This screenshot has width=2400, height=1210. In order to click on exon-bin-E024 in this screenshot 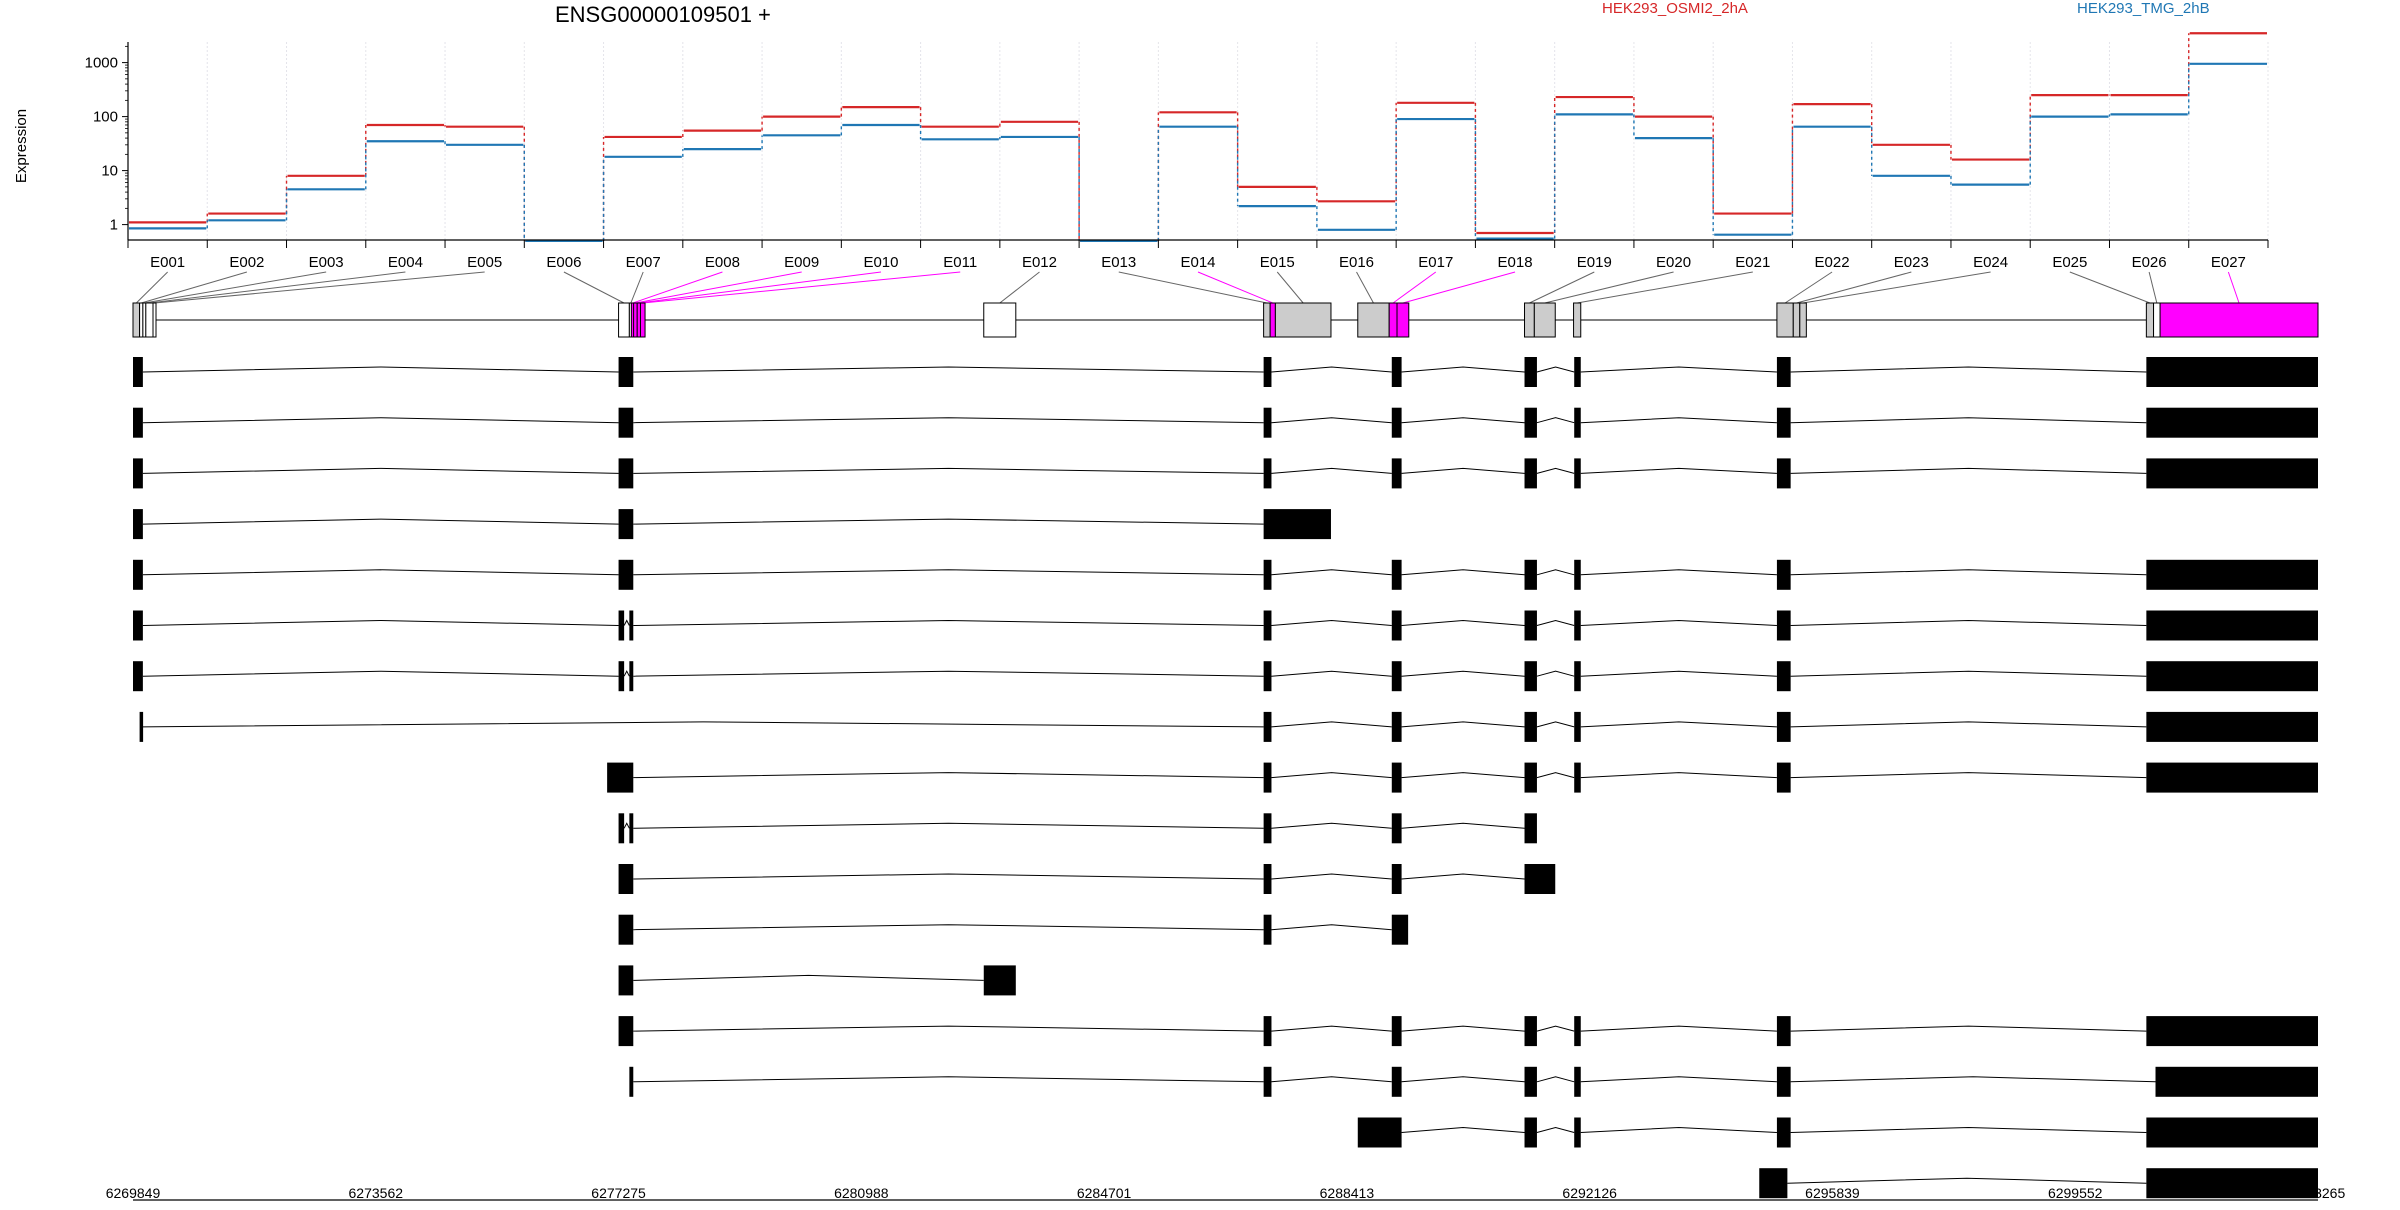, I will do `click(1803, 320)`.